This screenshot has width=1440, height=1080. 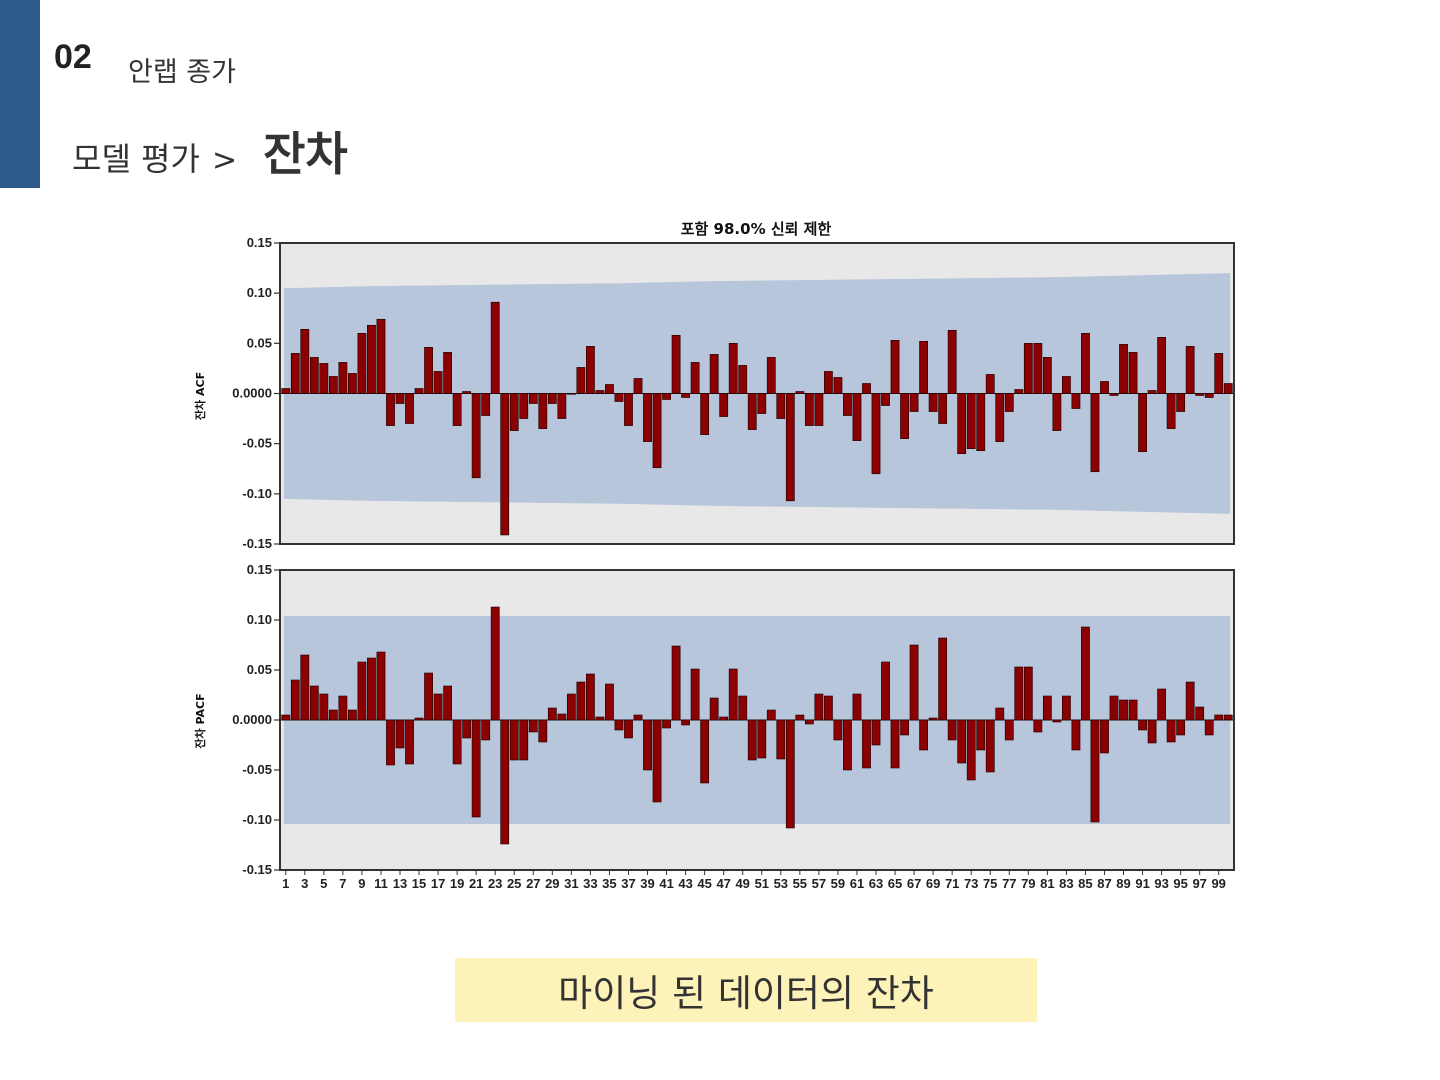 I want to click on x-tick-label: 1, so click(x=285, y=883).